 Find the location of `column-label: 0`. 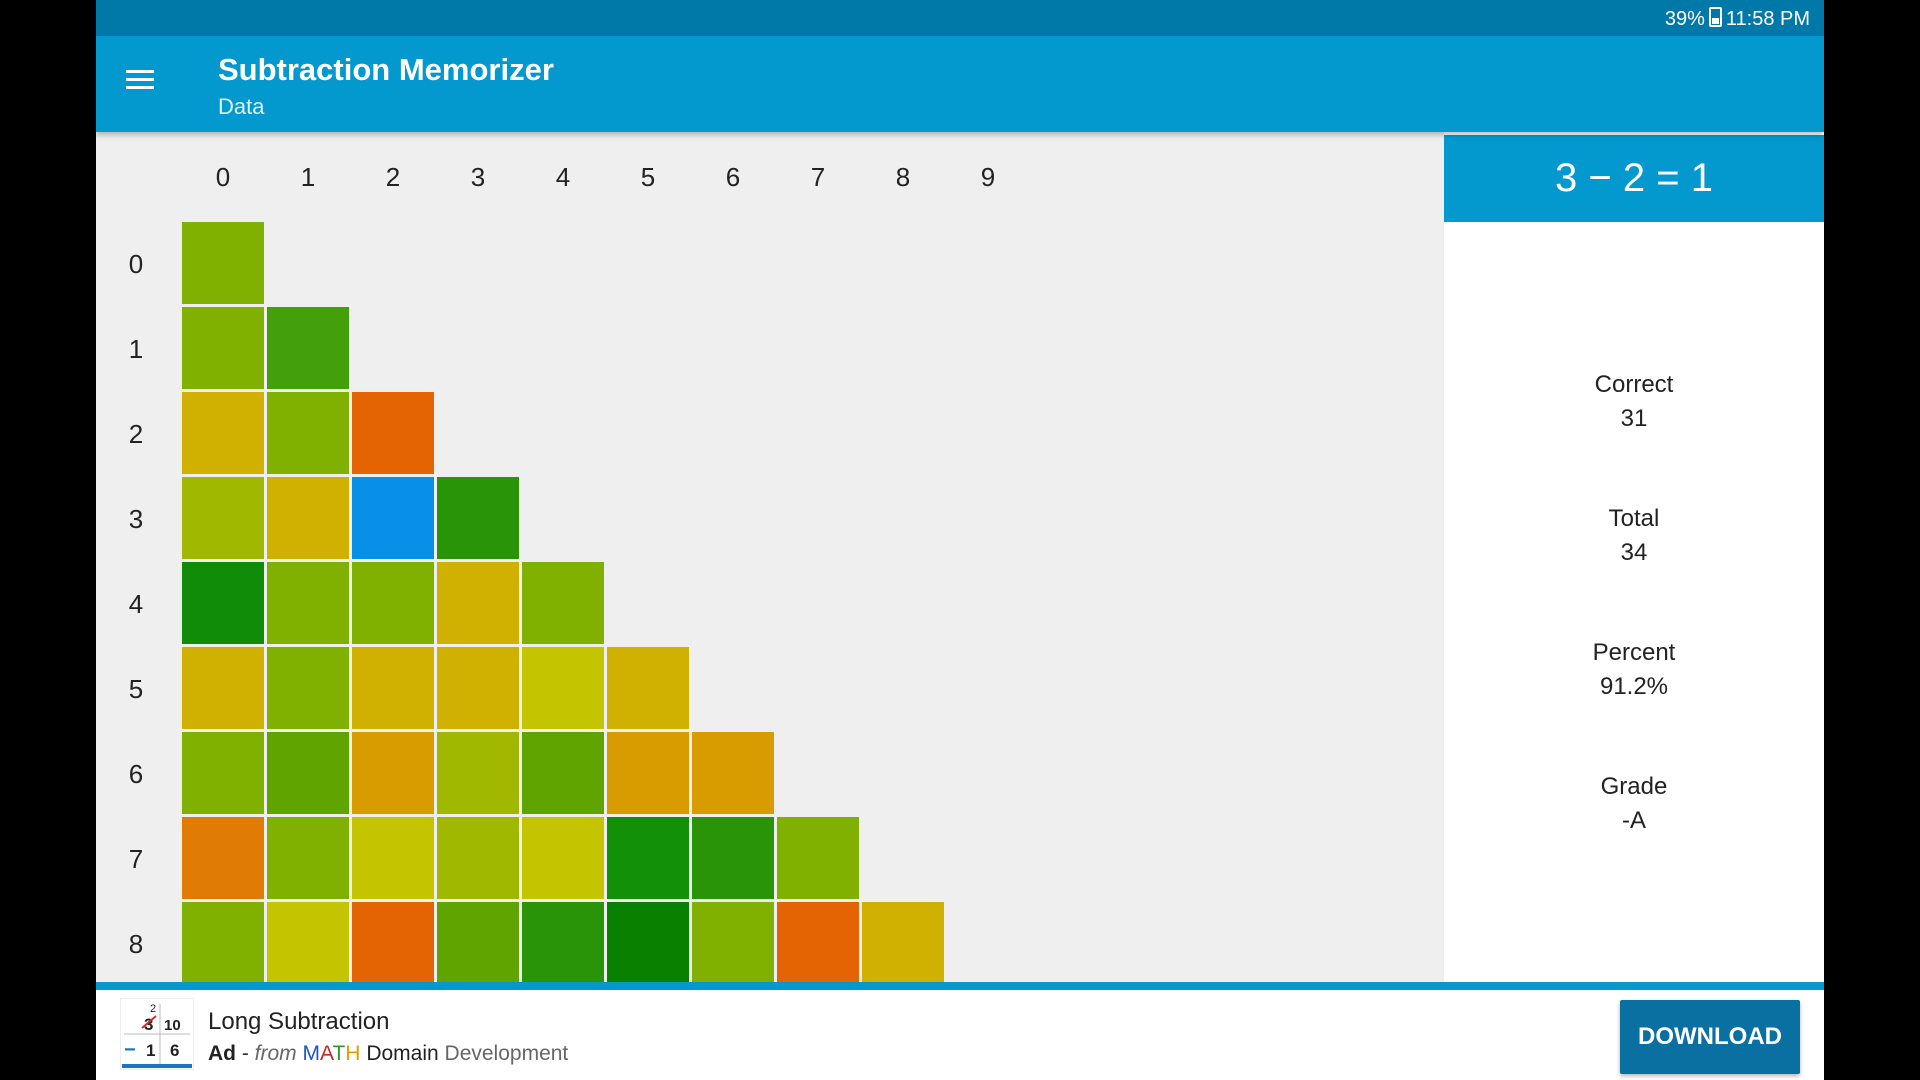

column-label: 0 is located at coordinates (223, 177).